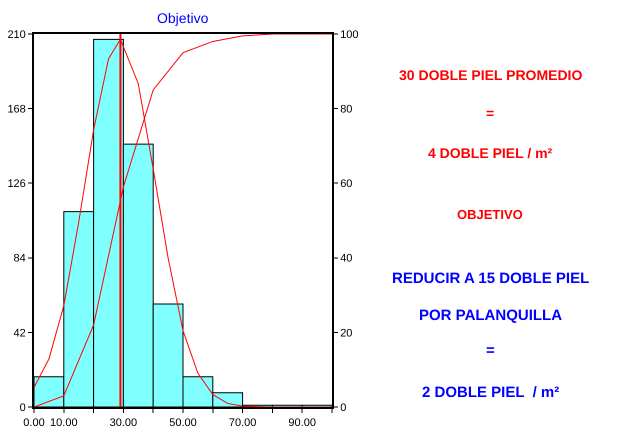 This screenshot has width=631, height=428. What do you see at coordinates (349, 34) in the screenshot?
I see `y2-tick-label: 100` at bounding box center [349, 34].